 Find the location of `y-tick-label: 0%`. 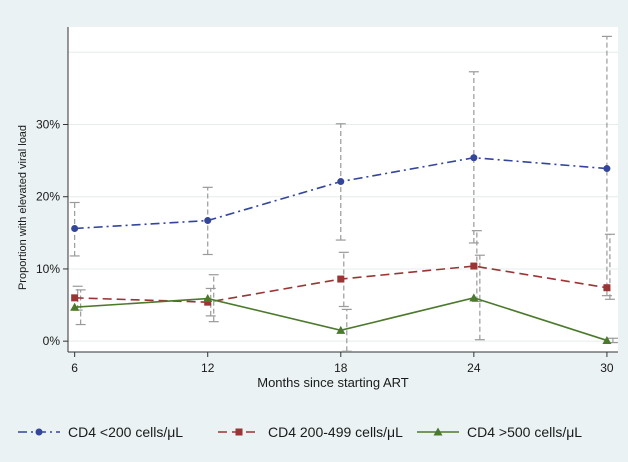

y-tick-label: 0% is located at coordinates (52, 341).